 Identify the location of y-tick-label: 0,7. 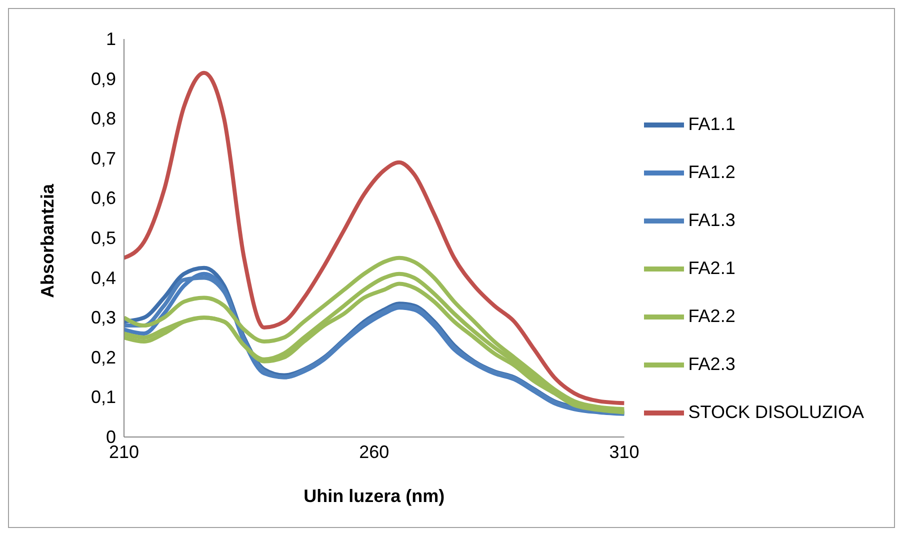
(103, 158).